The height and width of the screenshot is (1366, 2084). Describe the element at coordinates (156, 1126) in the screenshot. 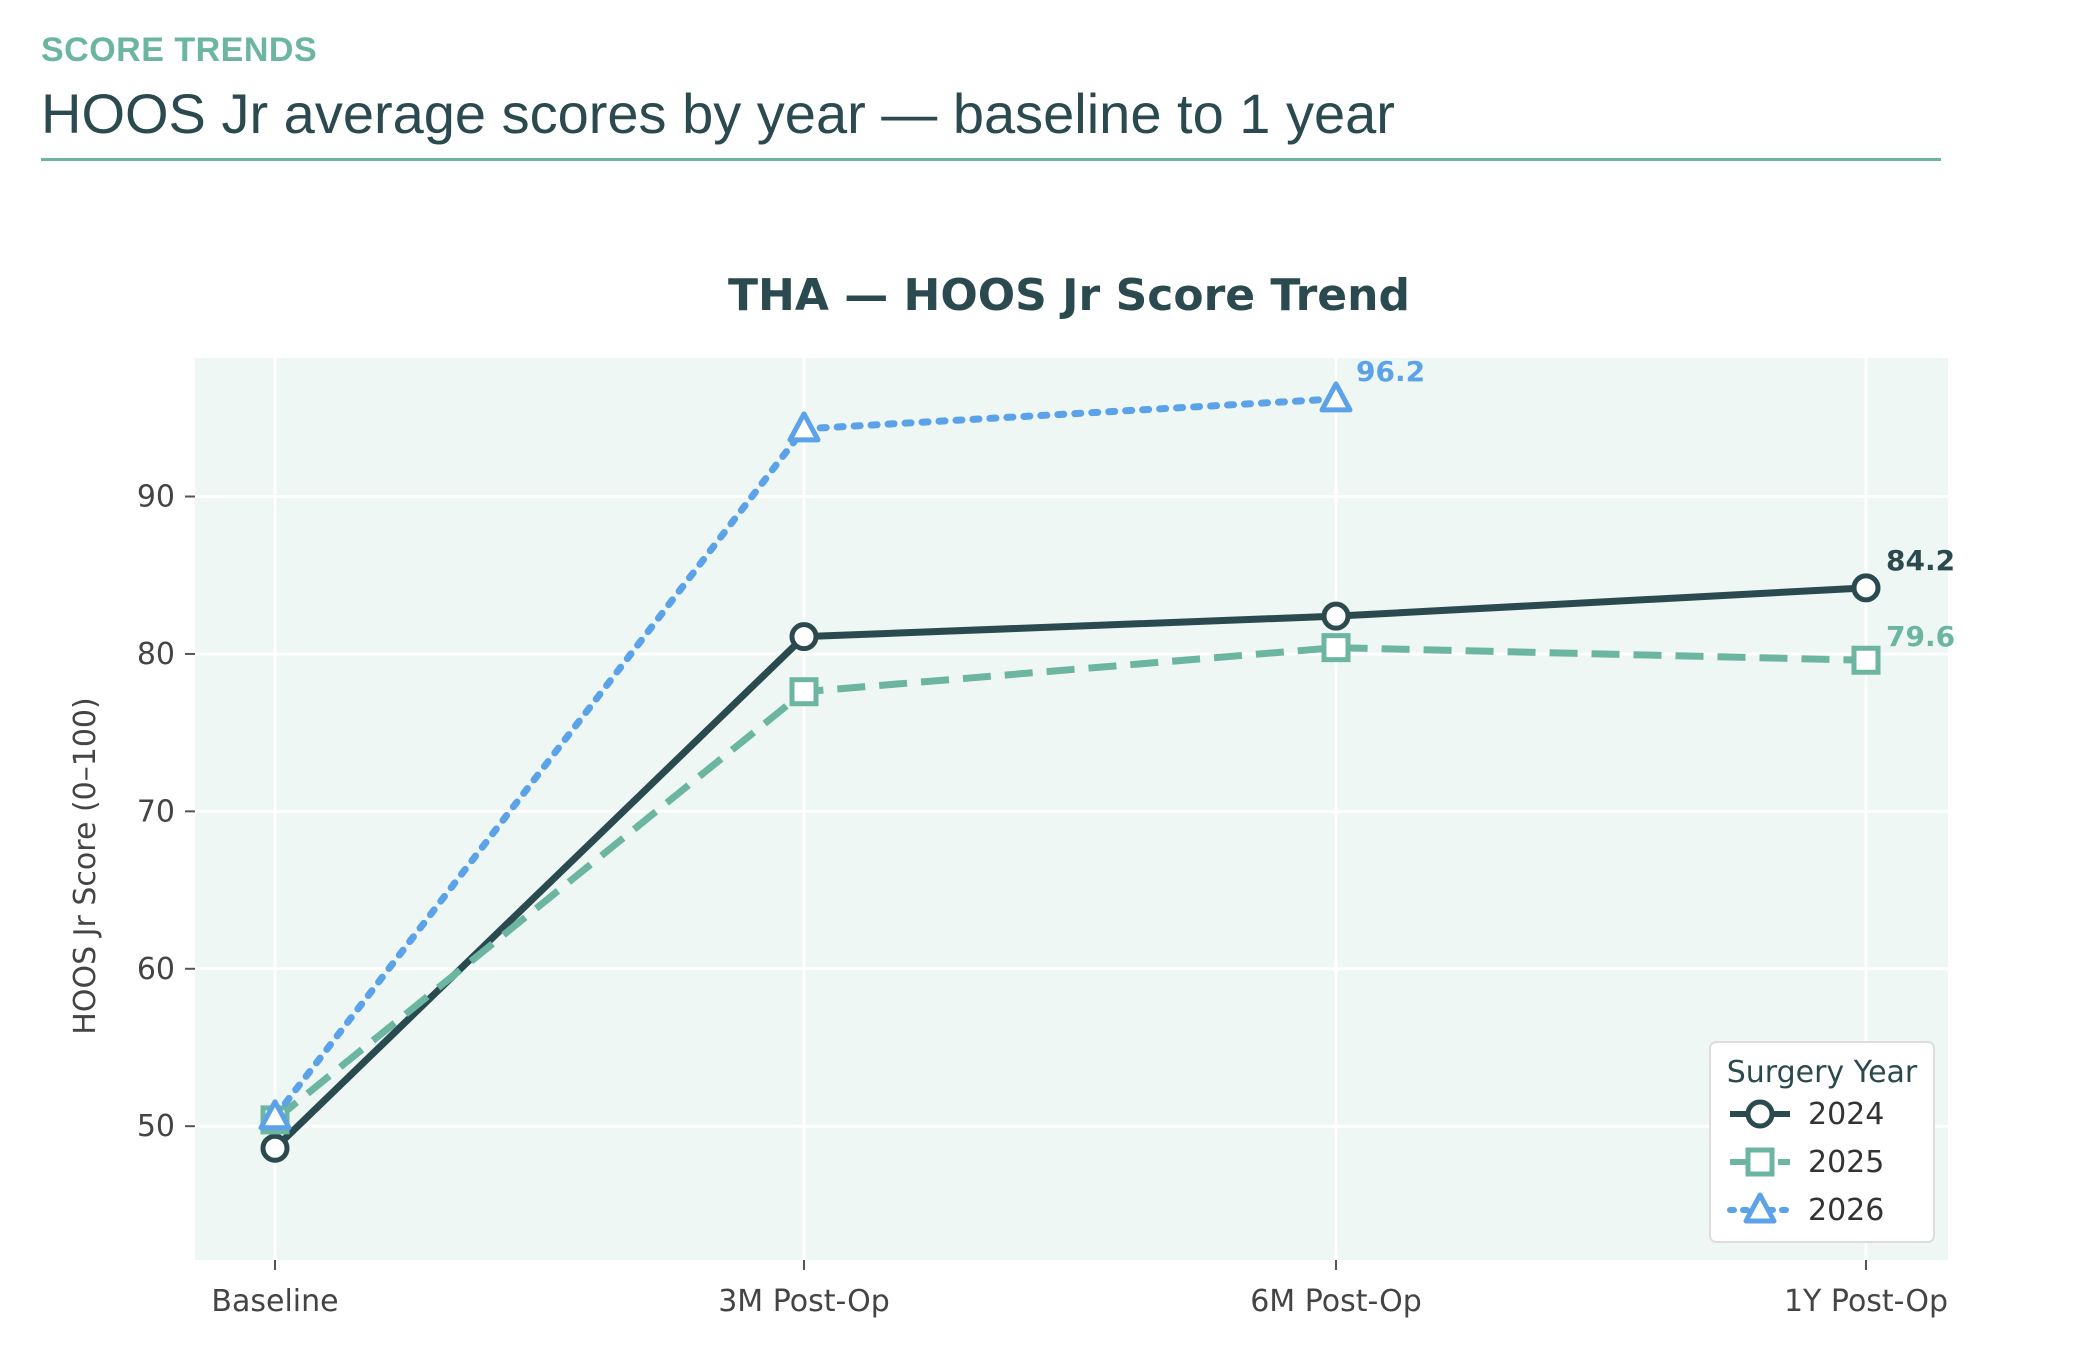

I see `y-tick-label: 50` at that location.